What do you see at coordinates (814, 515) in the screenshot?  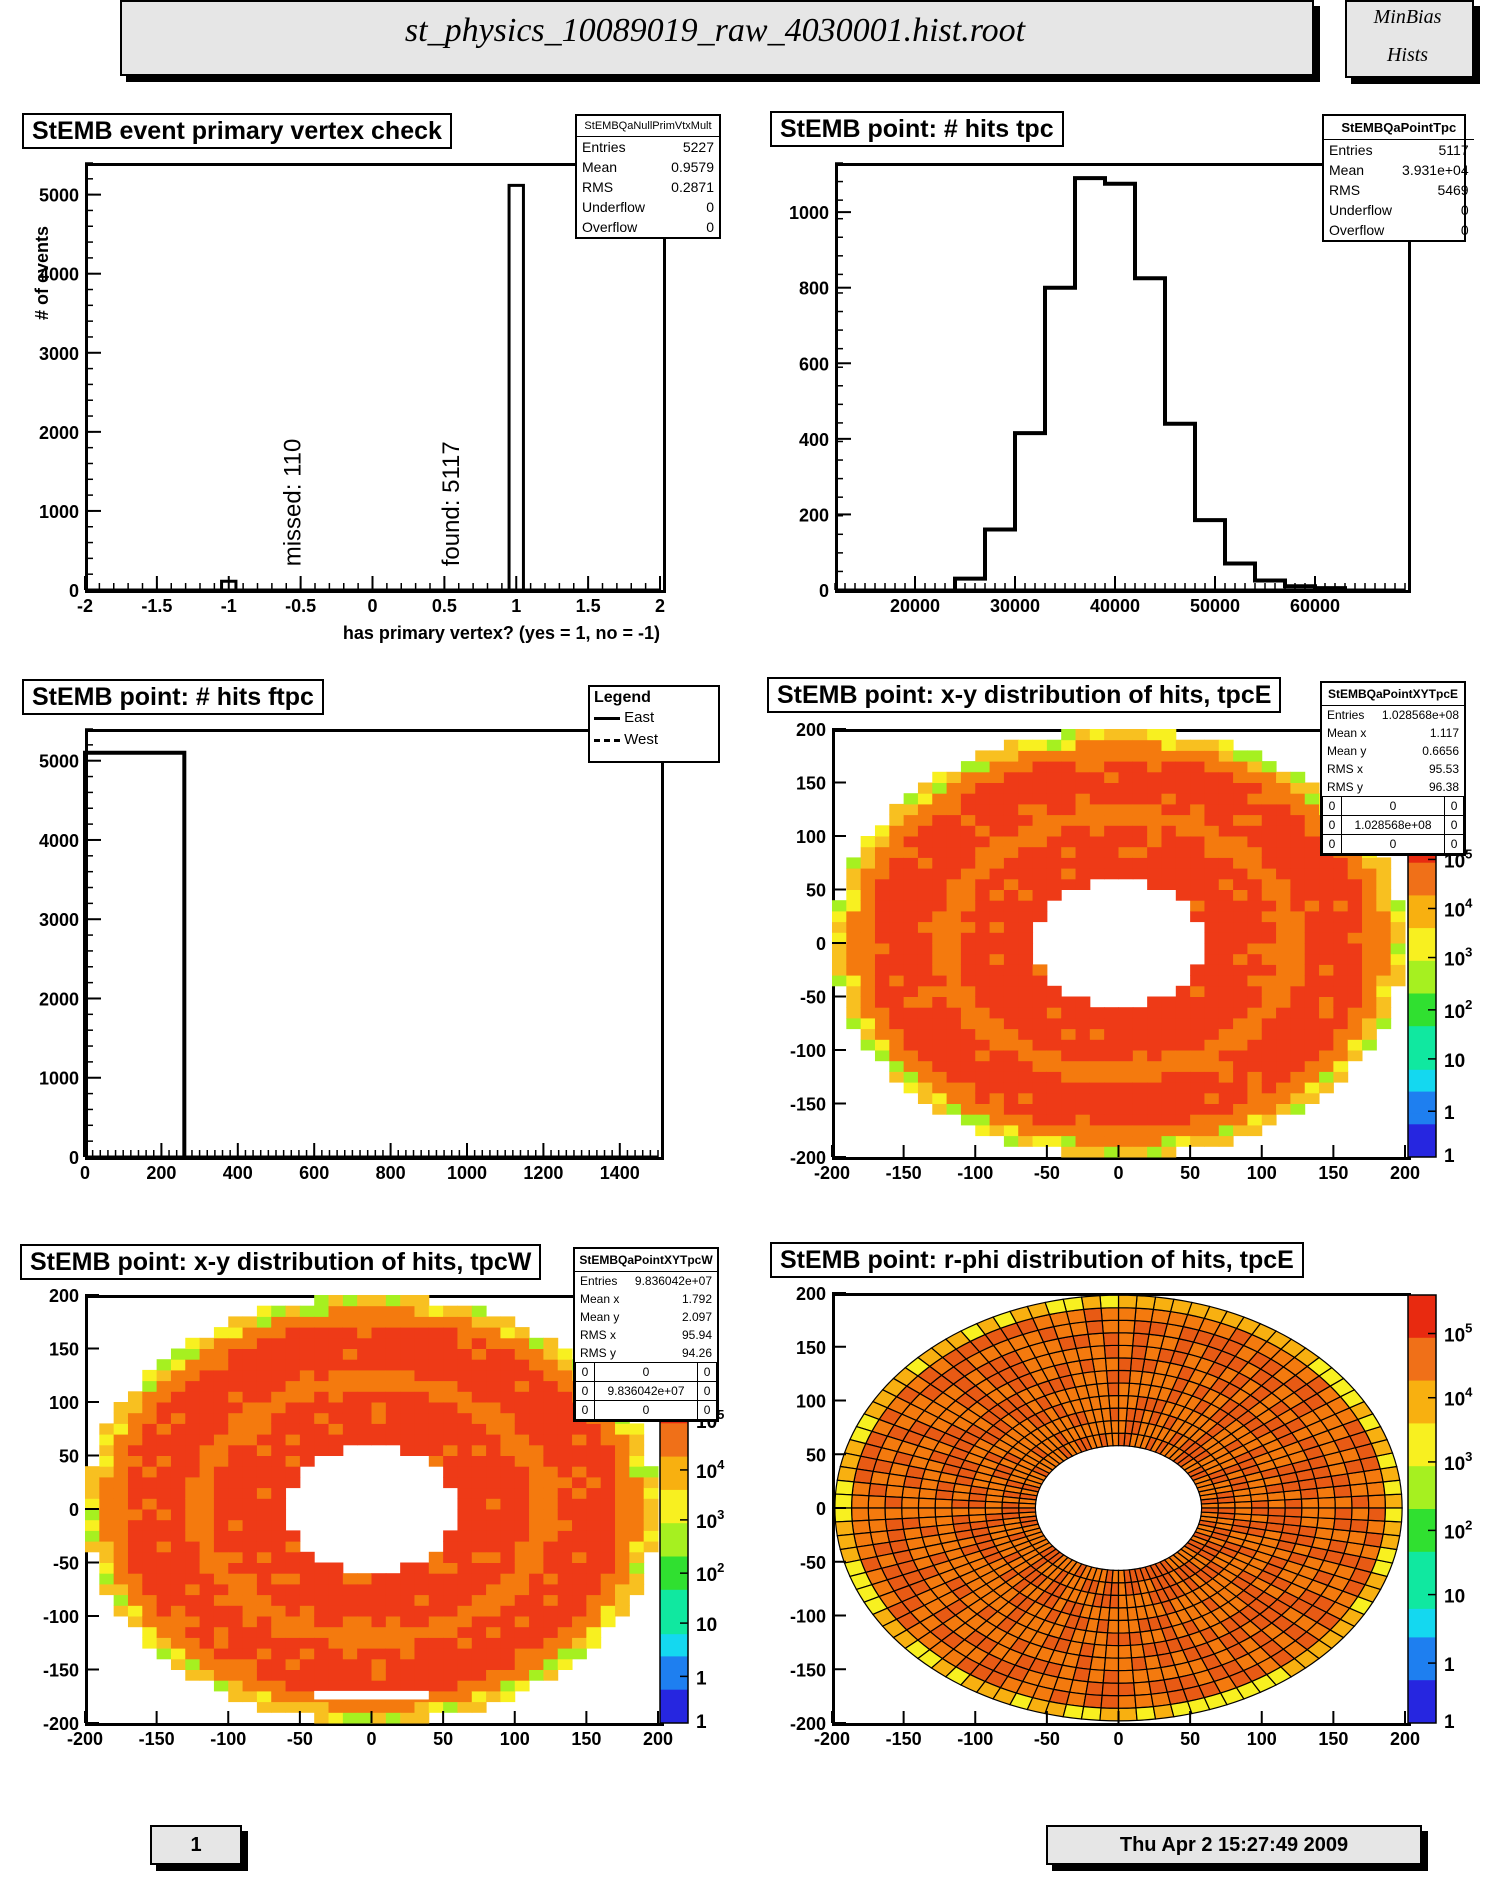 I see `y-tick-label: 200` at bounding box center [814, 515].